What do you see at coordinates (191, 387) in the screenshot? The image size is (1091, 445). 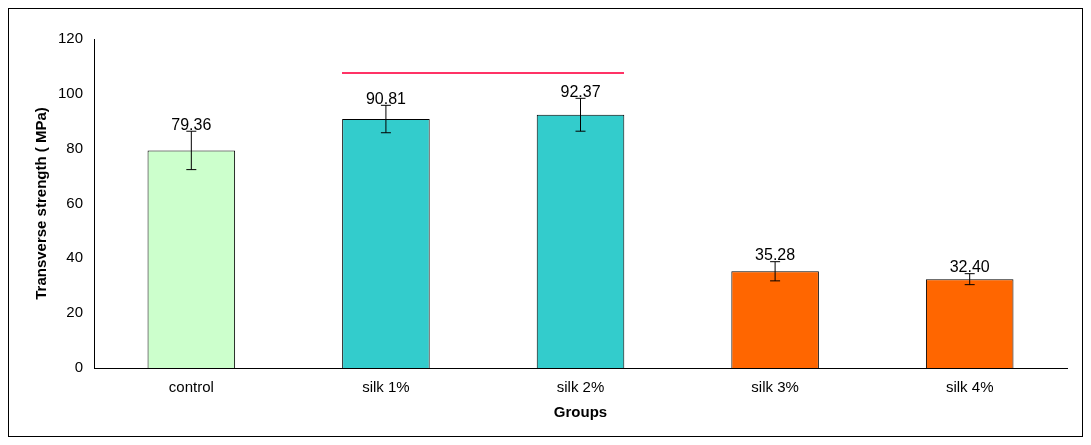 I see `x-tick-label: control` at bounding box center [191, 387].